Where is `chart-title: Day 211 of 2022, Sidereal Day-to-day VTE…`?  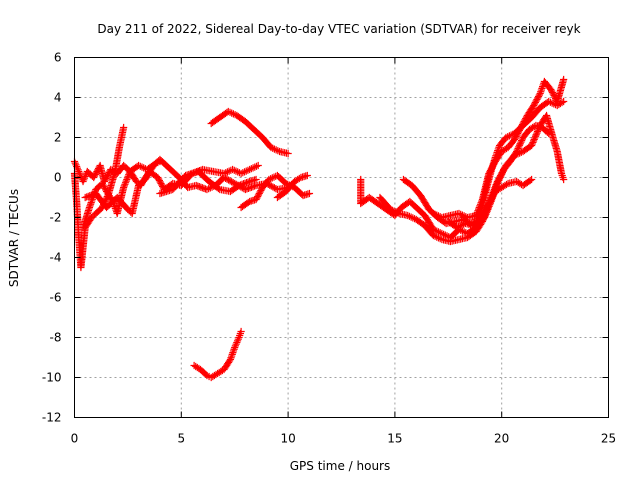
chart-title: Day 211 of 2022, Sidereal Day-to-day VTE… is located at coordinates (338, 29).